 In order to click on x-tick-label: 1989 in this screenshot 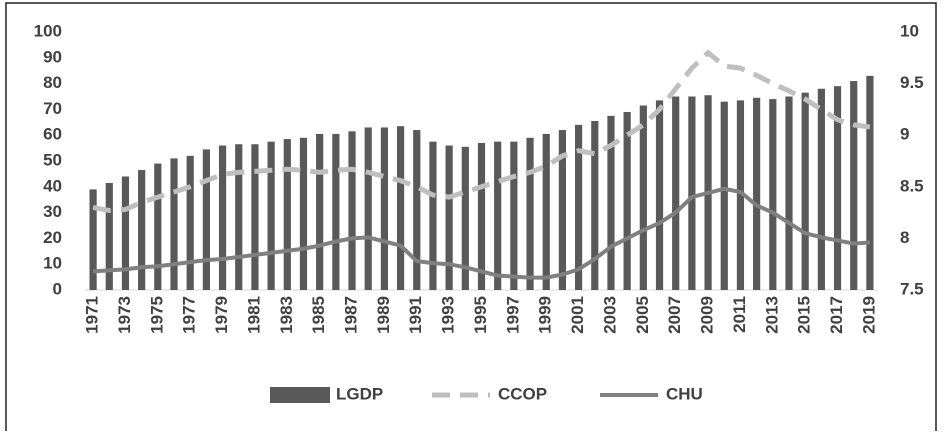, I will do `click(383, 315)`.